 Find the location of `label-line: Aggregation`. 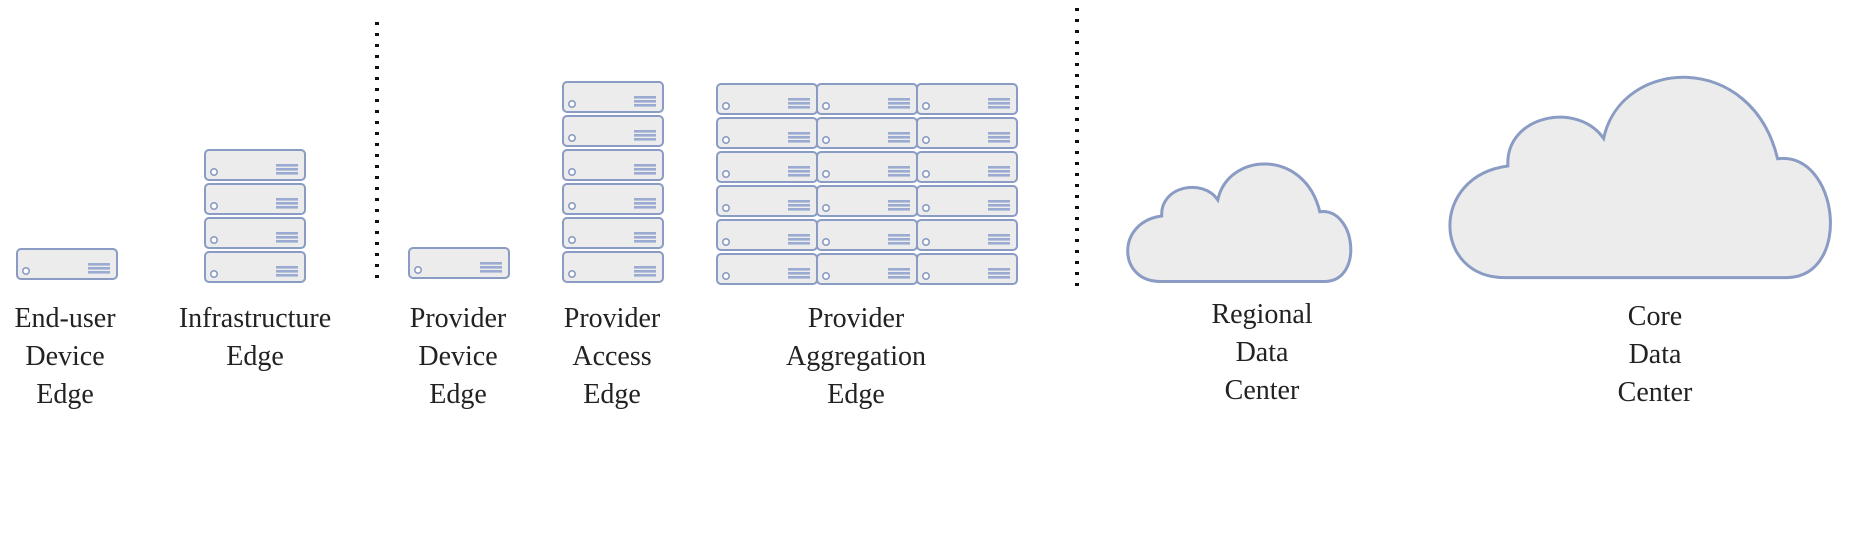

label-line: Aggregation is located at coordinates (856, 356).